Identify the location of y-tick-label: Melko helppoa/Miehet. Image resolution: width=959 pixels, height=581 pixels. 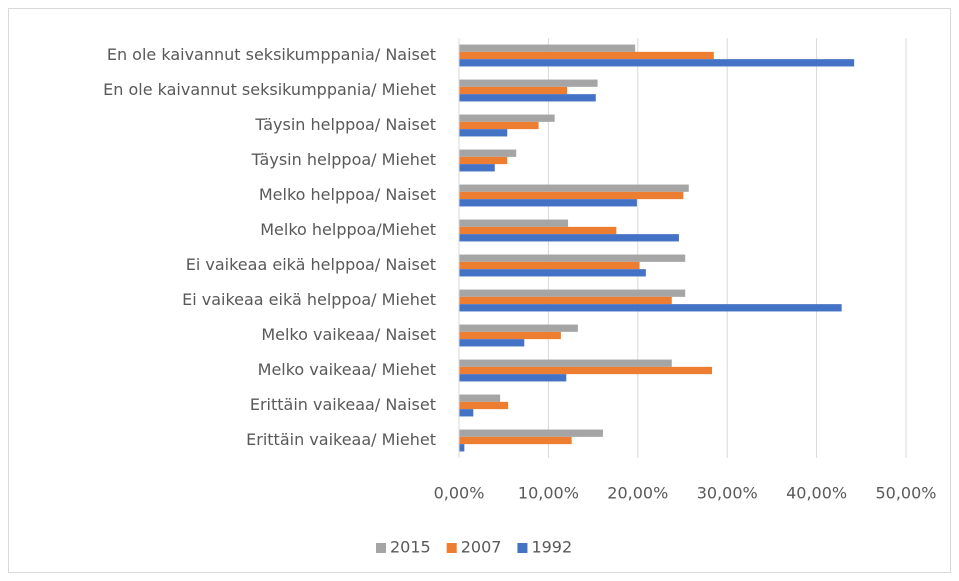
(348, 229).